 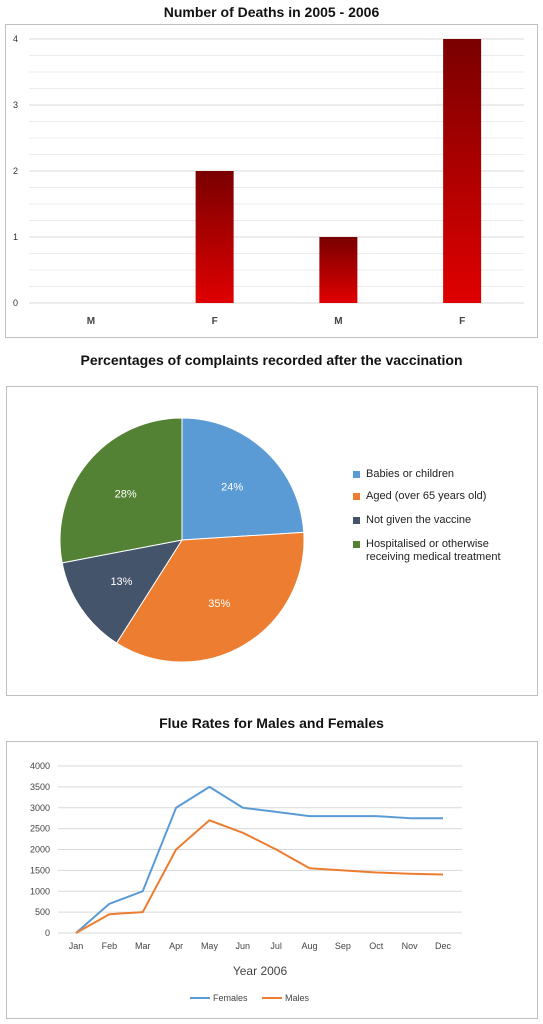 I want to click on y-tick-label: 3000, so click(x=40, y=808).